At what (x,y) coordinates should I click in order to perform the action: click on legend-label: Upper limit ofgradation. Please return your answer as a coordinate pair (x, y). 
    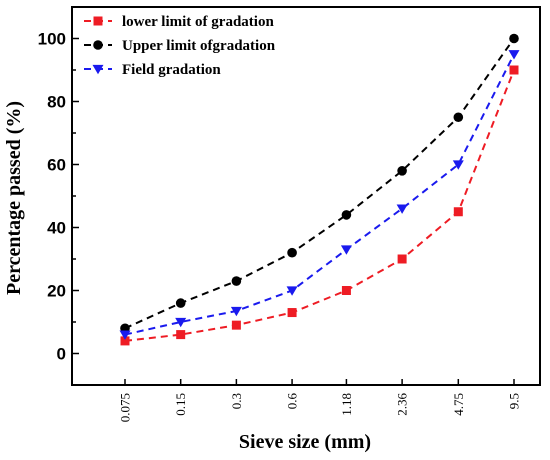
    Looking at the image, I should click on (199, 46).